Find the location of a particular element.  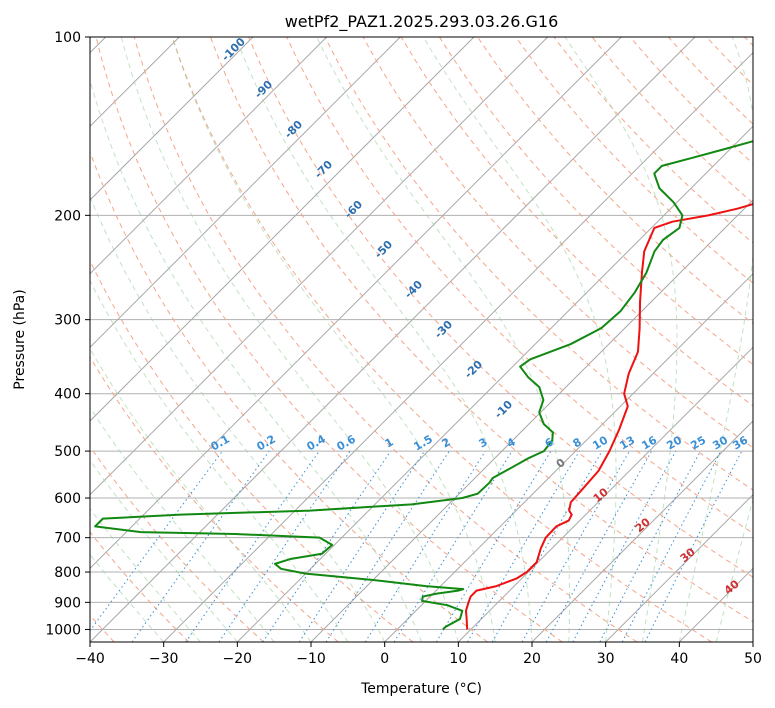

y-tick-label: 600 is located at coordinates (67, 499).